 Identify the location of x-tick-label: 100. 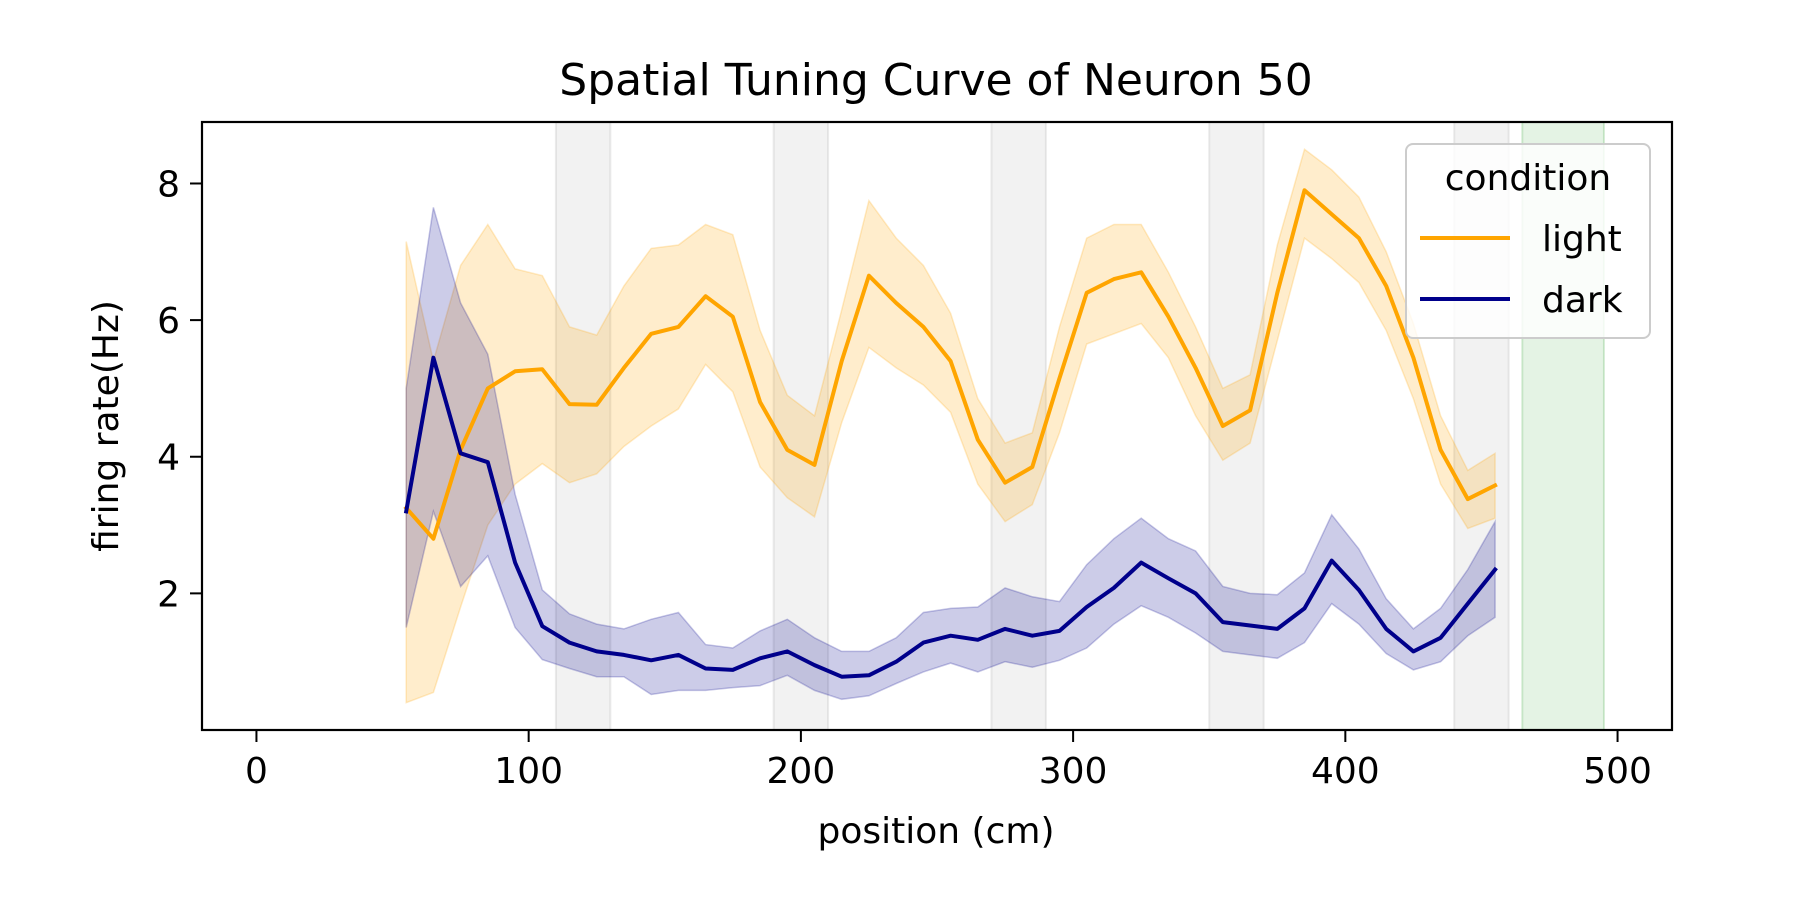
(528, 771).